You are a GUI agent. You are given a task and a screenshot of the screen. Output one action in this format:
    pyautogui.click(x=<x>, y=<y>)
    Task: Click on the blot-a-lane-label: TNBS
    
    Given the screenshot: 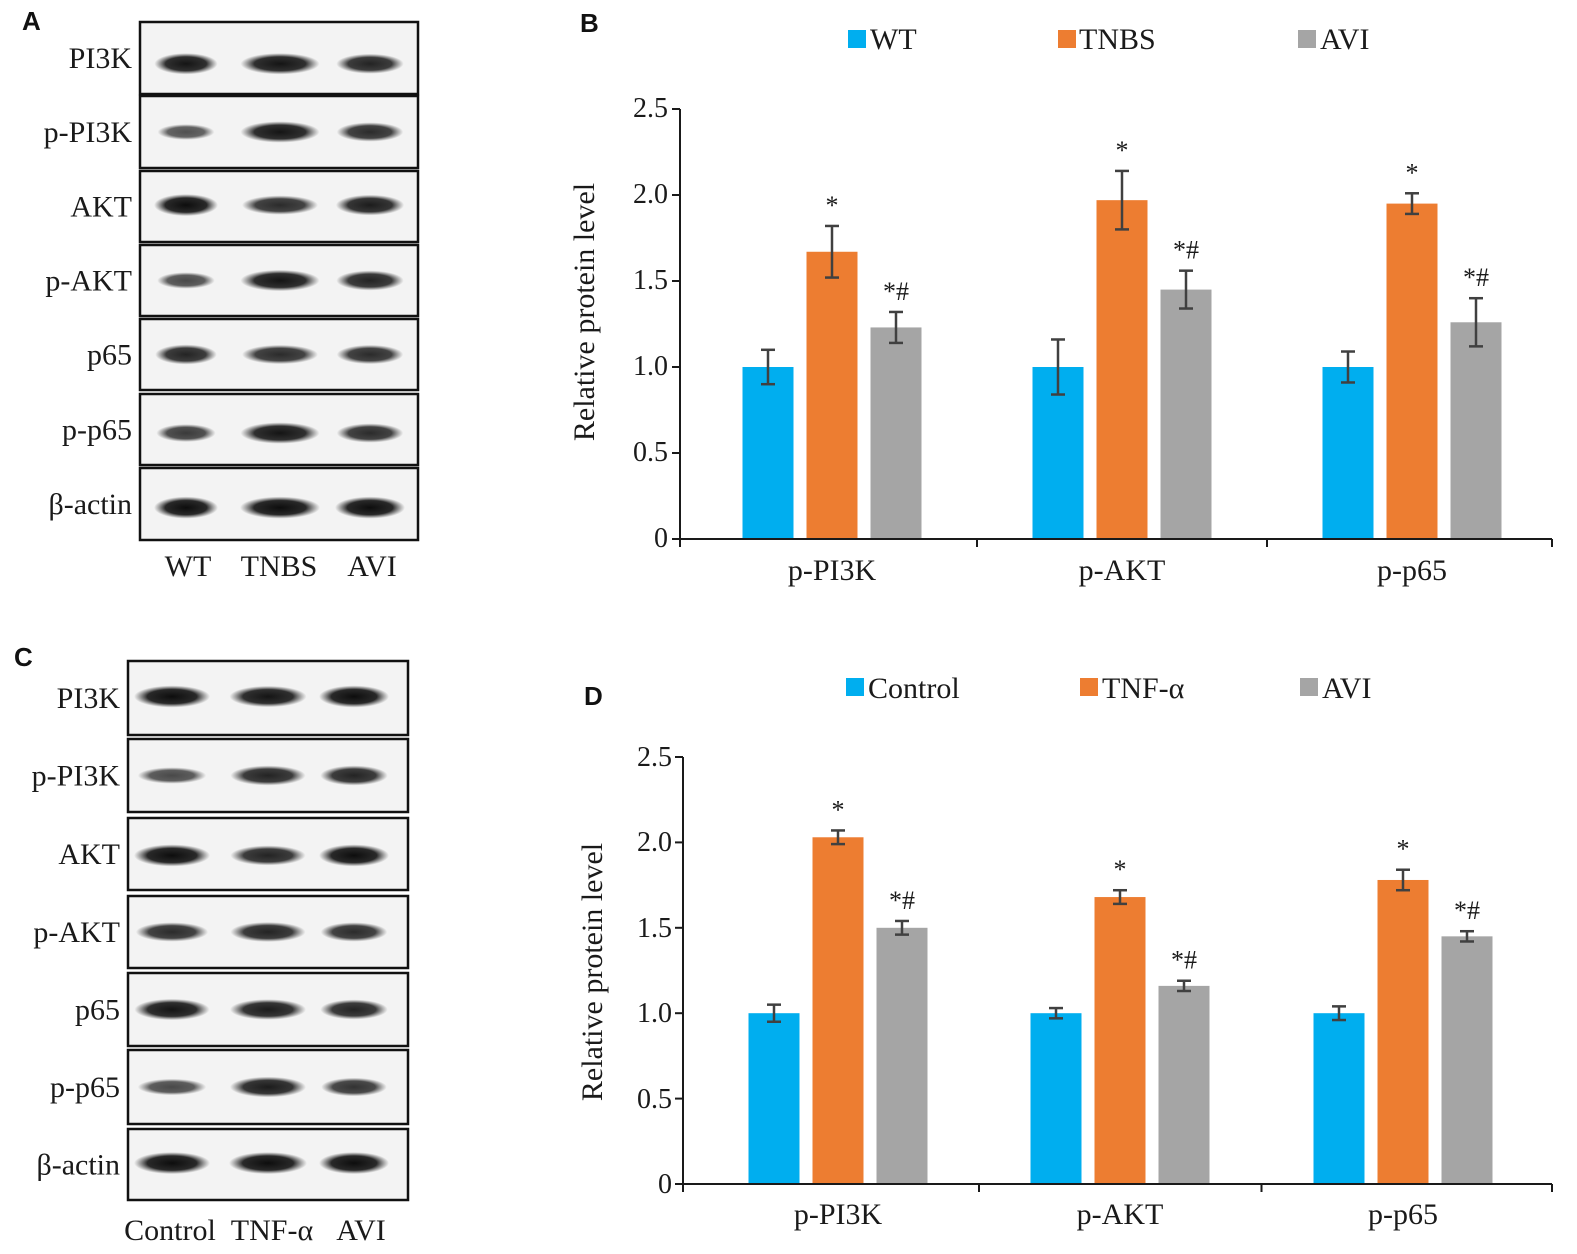 What is the action you would take?
    pyautogui.click(x=279, y=566)
    